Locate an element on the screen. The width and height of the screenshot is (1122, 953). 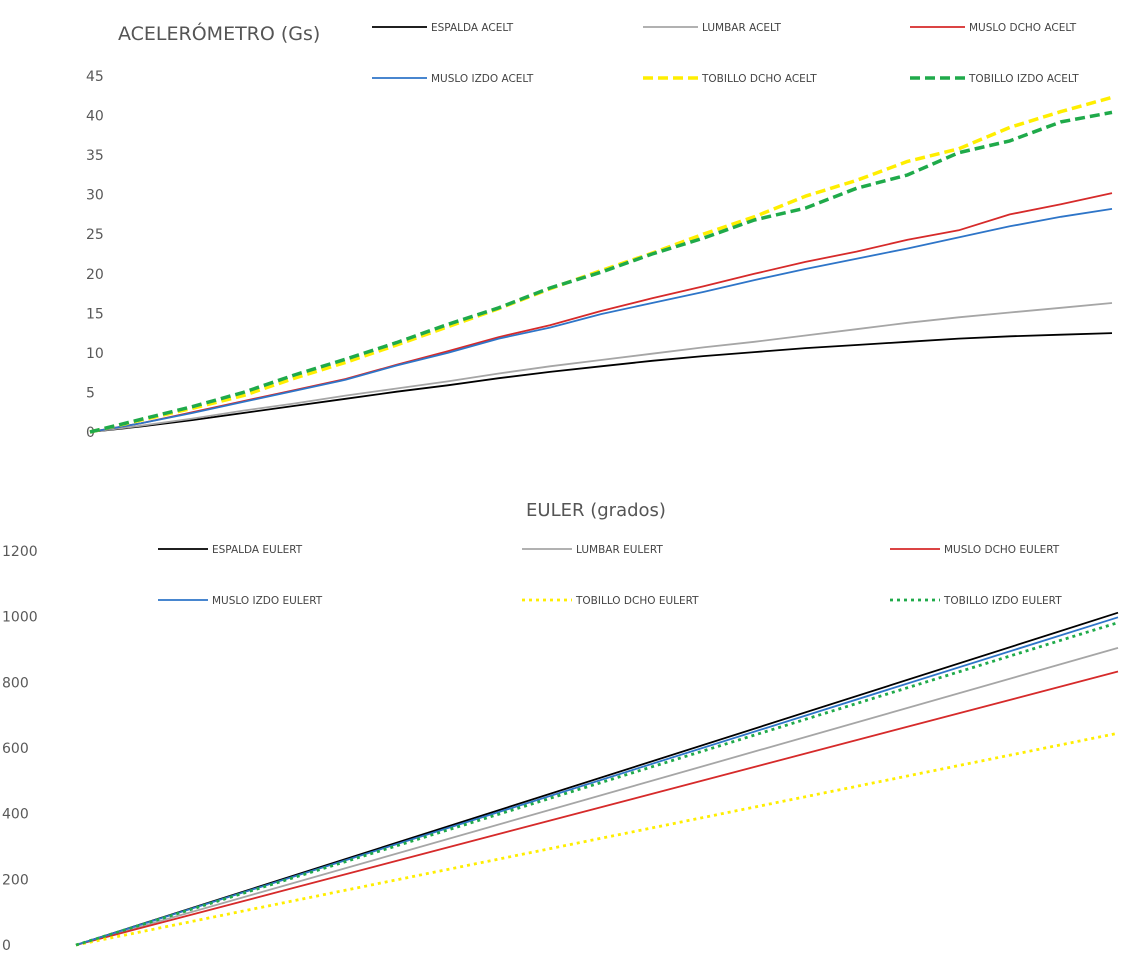
legend-label: MUSLO DCHO EULERT is located at coordinates (1002, 550).